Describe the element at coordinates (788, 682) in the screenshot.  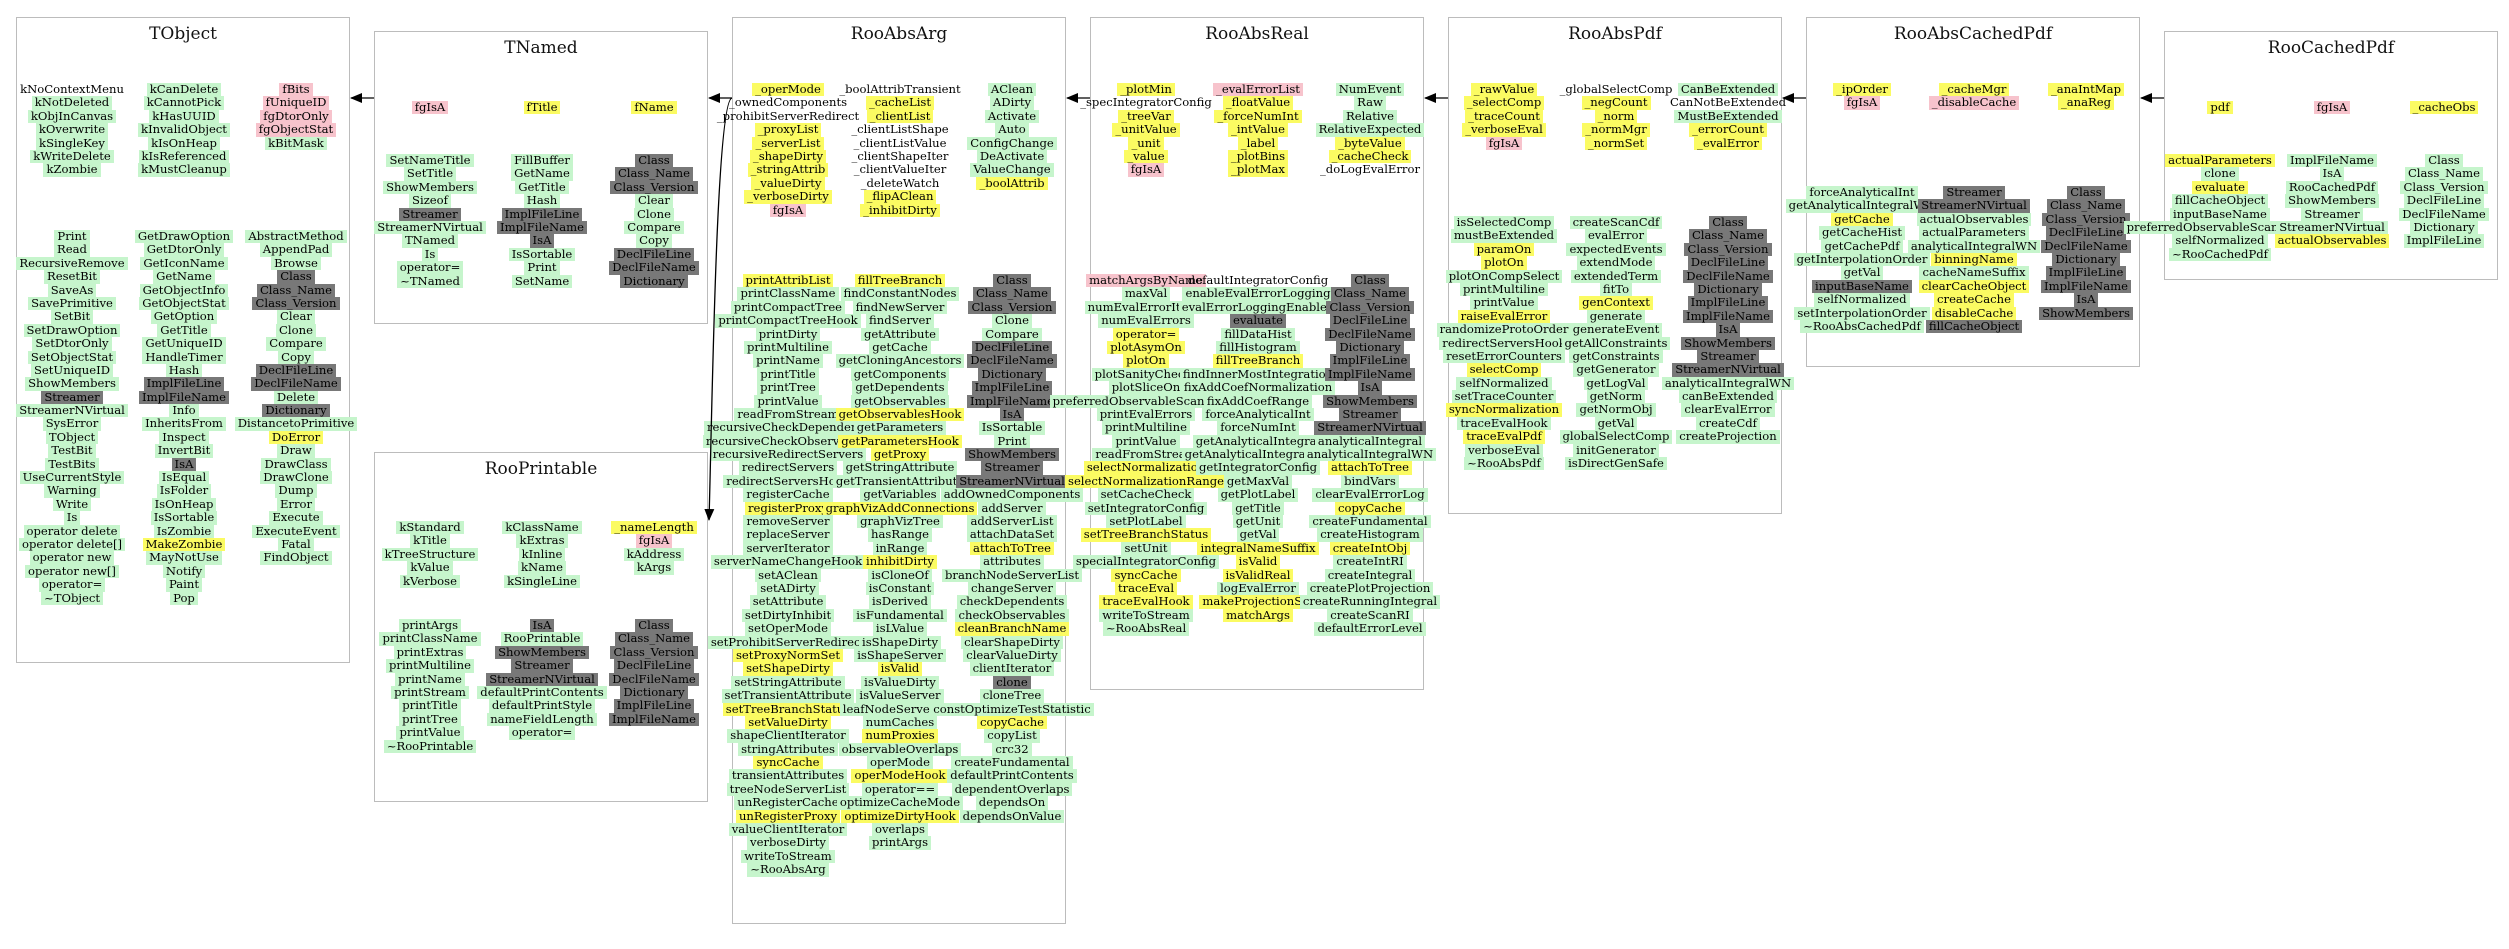
I see `class-member: setStringAttribute` at that location.